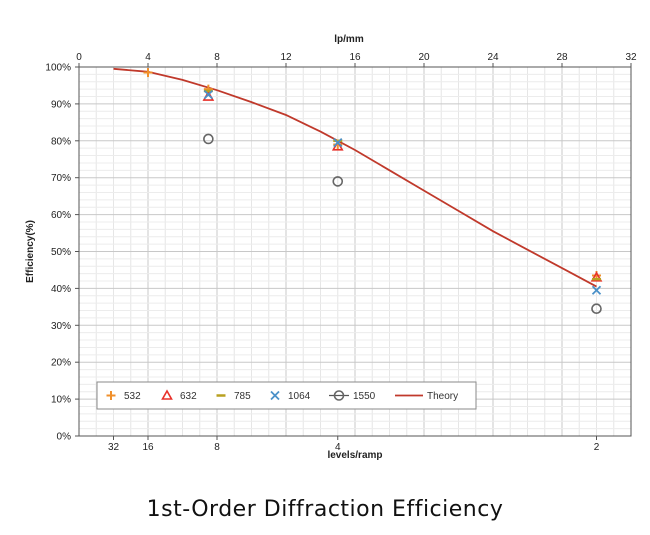 This screenshot has height=535, width=650. What do you see at coordinates (30, 251) in the screenshot?
I see `y-axis-title: Efficiency(%)` at bounding box center [30, 251].